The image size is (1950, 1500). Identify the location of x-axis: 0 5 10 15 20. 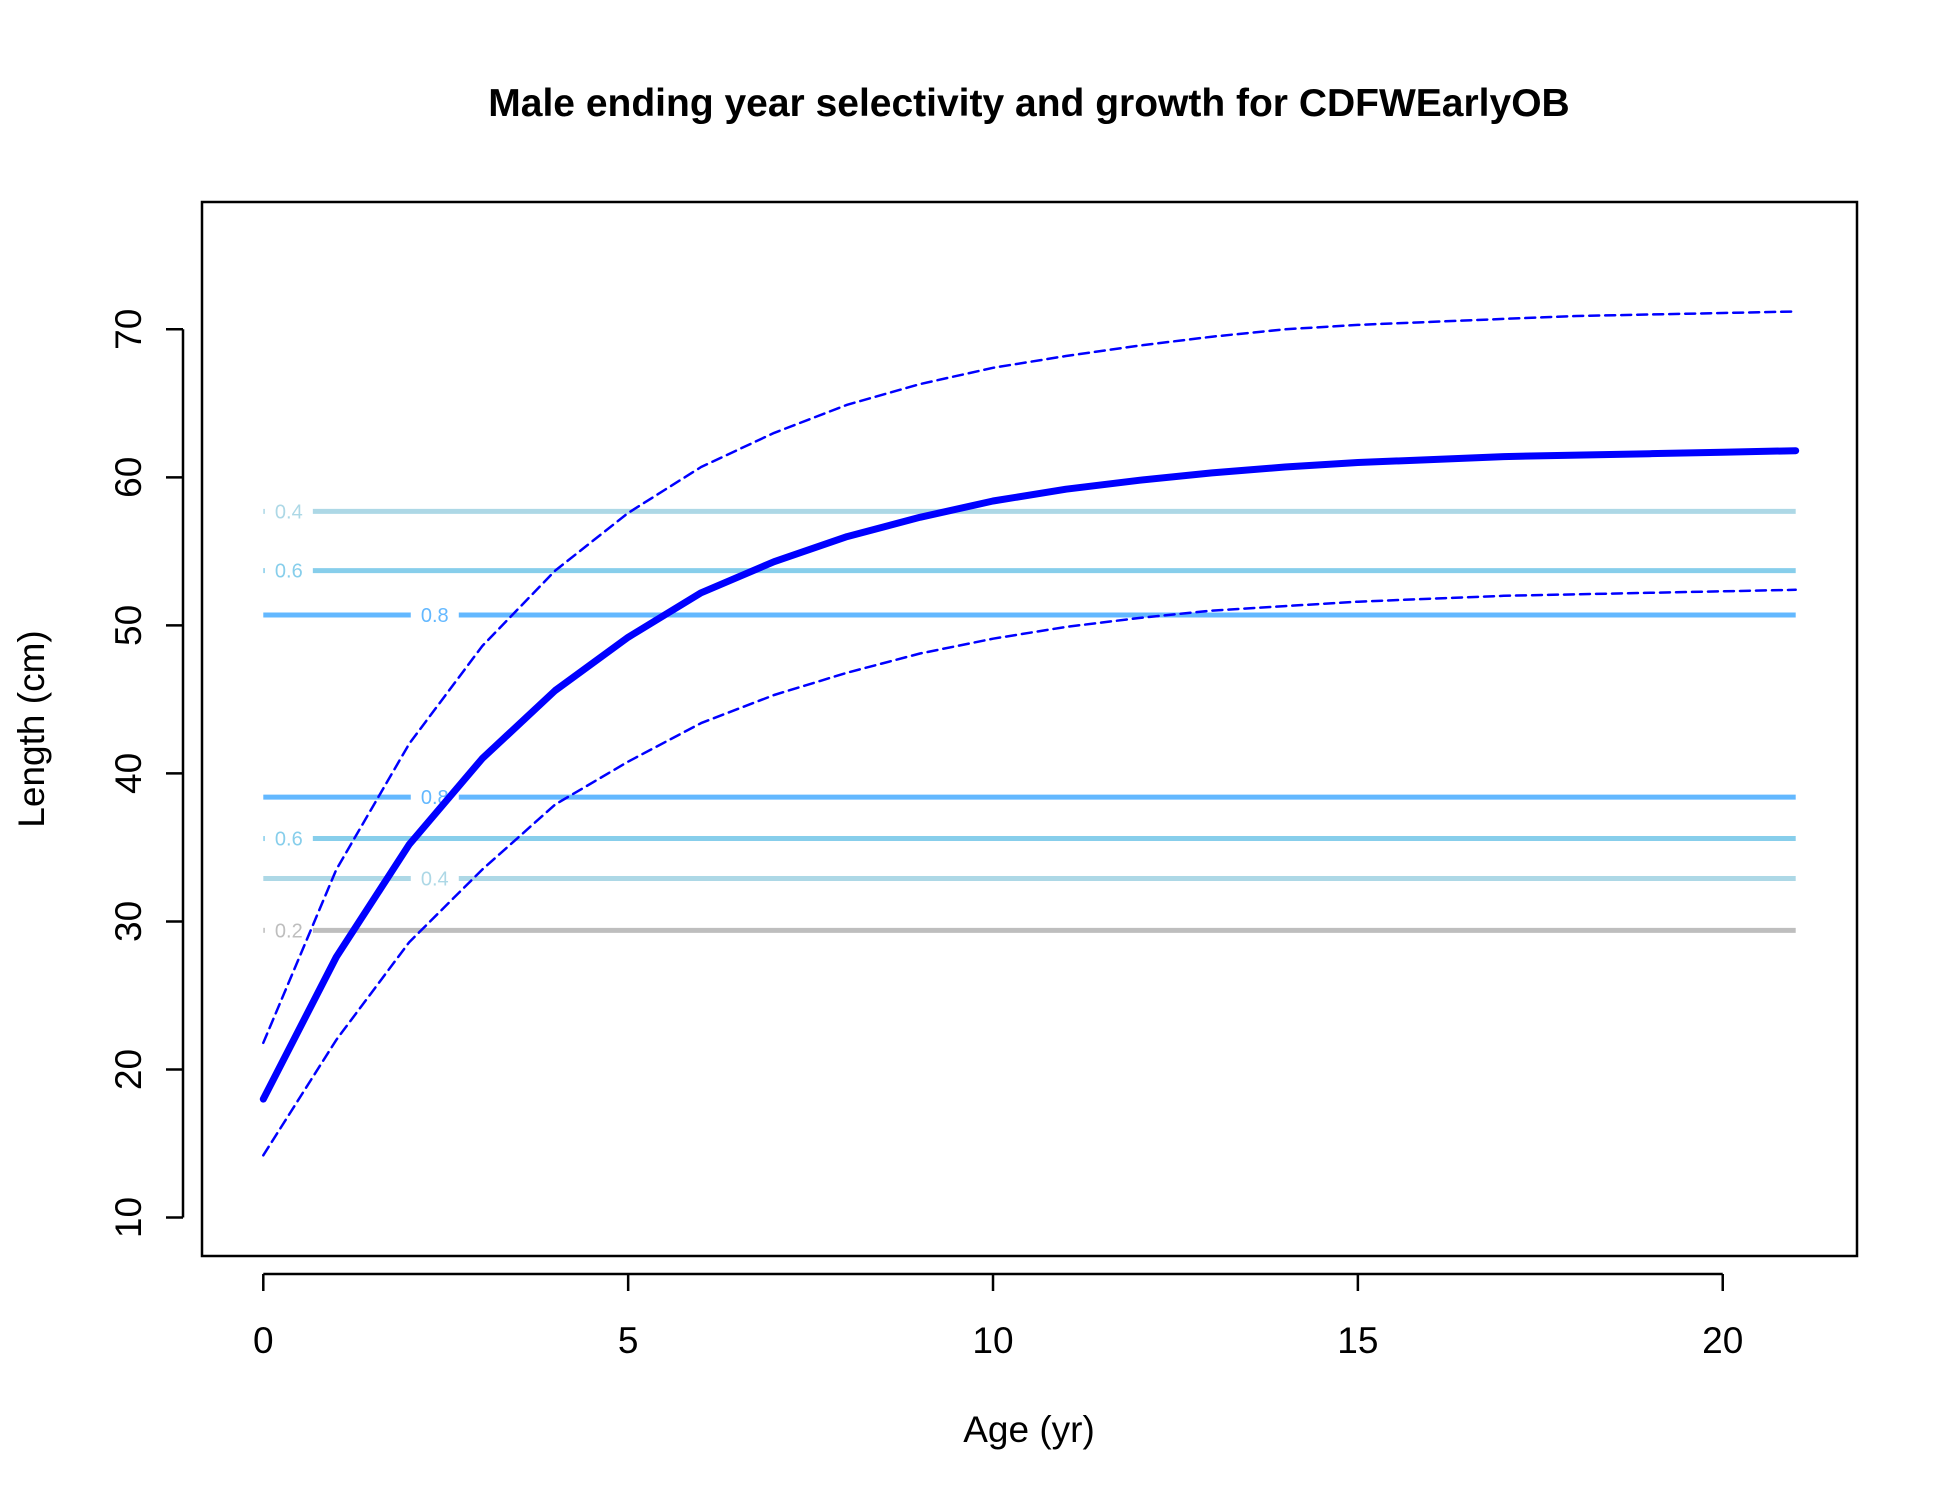
(998, 1316).